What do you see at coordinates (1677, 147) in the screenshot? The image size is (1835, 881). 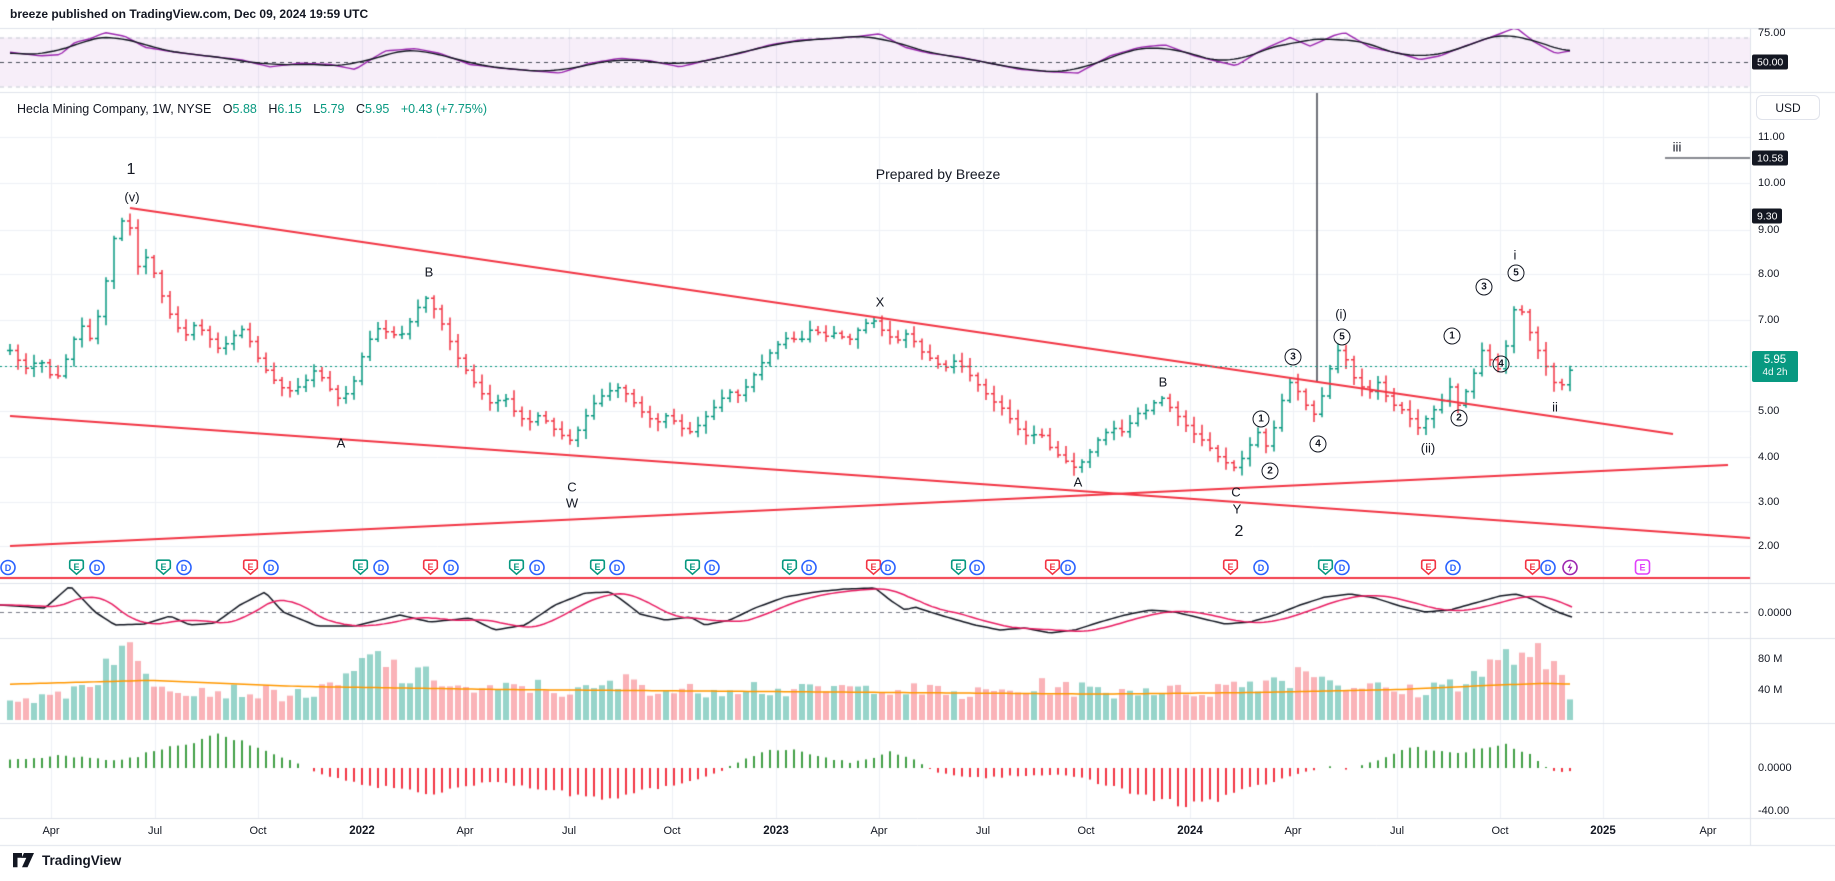 I see `wave-label: iii` at bounding box center [1677, 147].